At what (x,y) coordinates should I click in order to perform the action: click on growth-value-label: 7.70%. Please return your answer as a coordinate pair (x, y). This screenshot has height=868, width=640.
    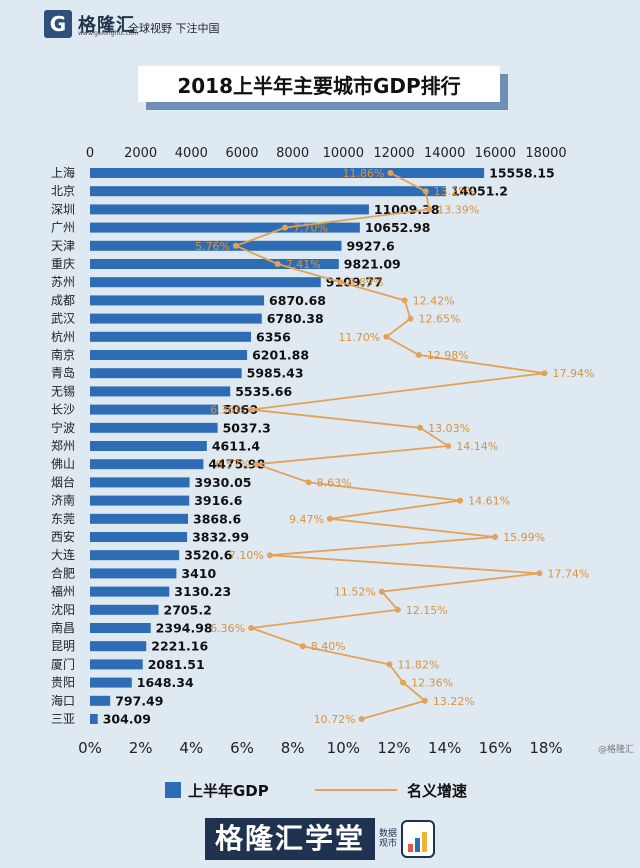
    Looking at the image, I should click on (310, 228).